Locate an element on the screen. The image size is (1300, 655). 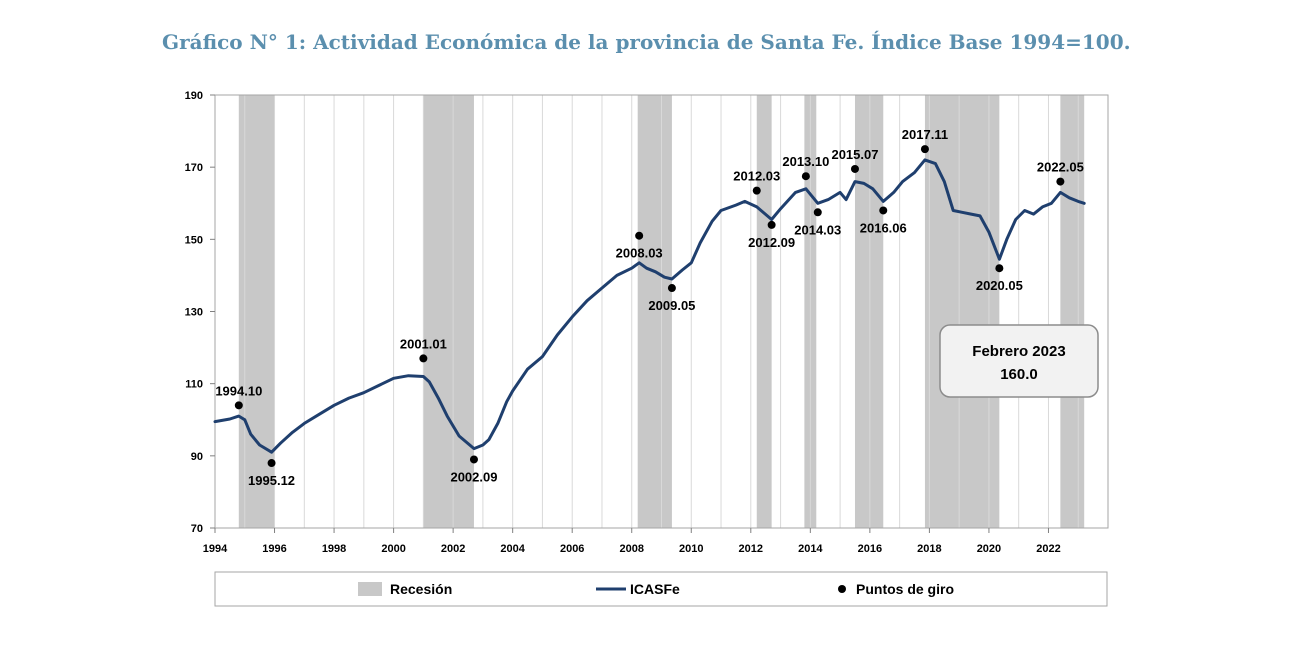
legend-icasfe-label: ICASFe is located at coordinates (655, 589).